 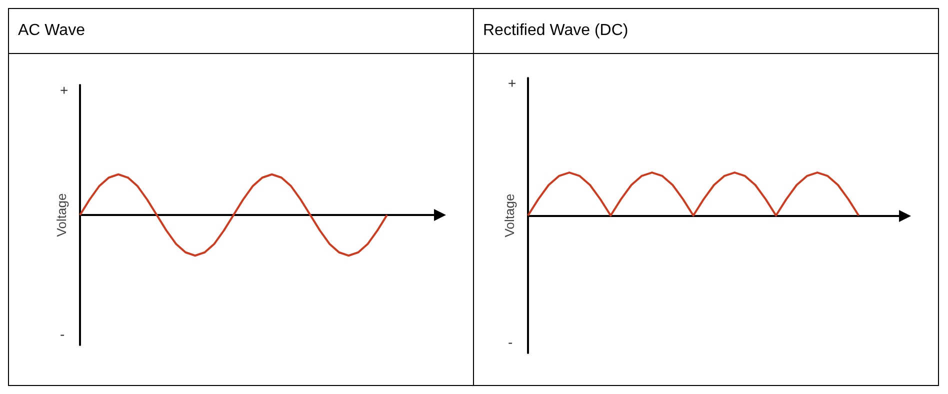 What do you see at coordinates (706, 31) in the screenshot?
I see `chart-title: Rectified Wave (DC)` at bounding box center [706, 31].